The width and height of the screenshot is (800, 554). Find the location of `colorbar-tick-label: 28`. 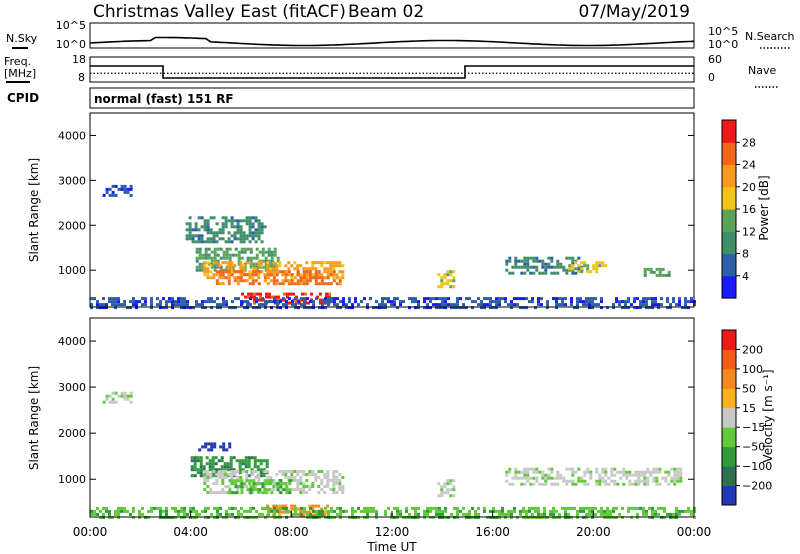

colorbar-tick-label: 28 is located at coordinates (749, 142).